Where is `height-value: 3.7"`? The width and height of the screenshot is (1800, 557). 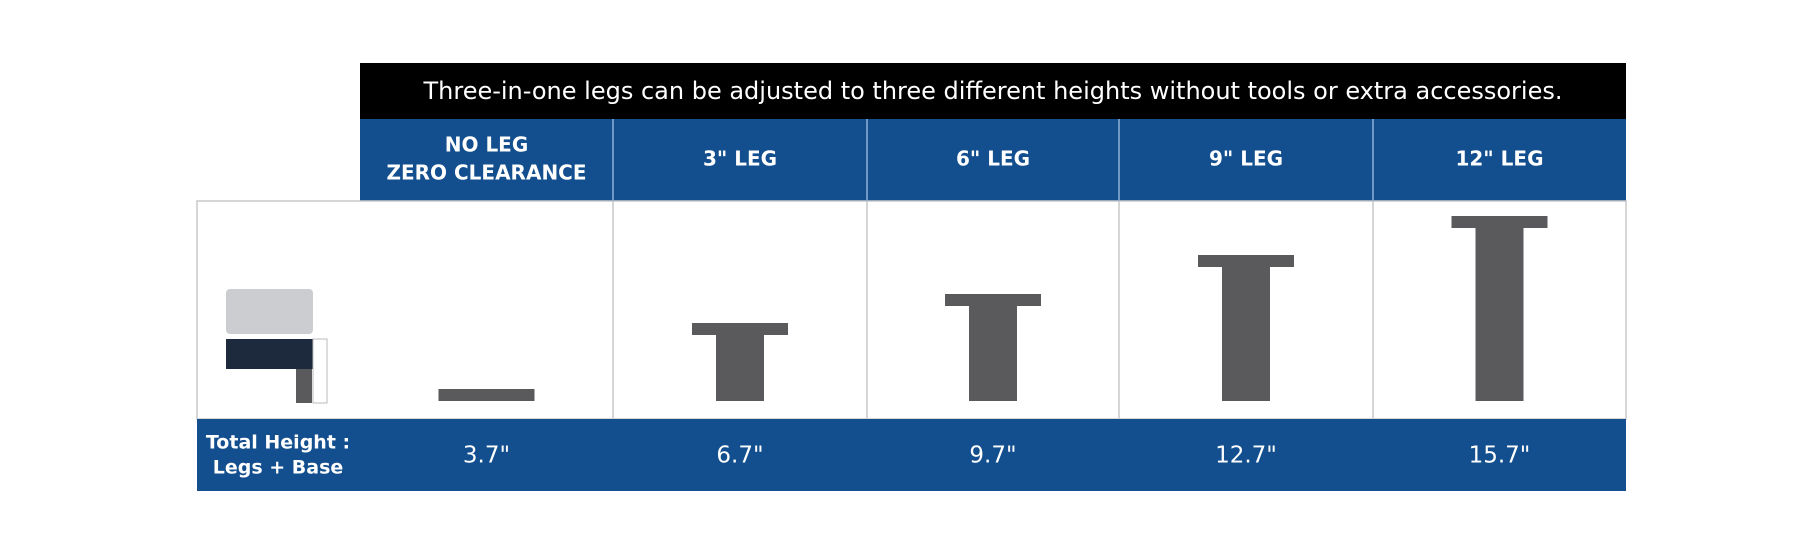 height-value: 3.7" is located at coordinates (486, 456).